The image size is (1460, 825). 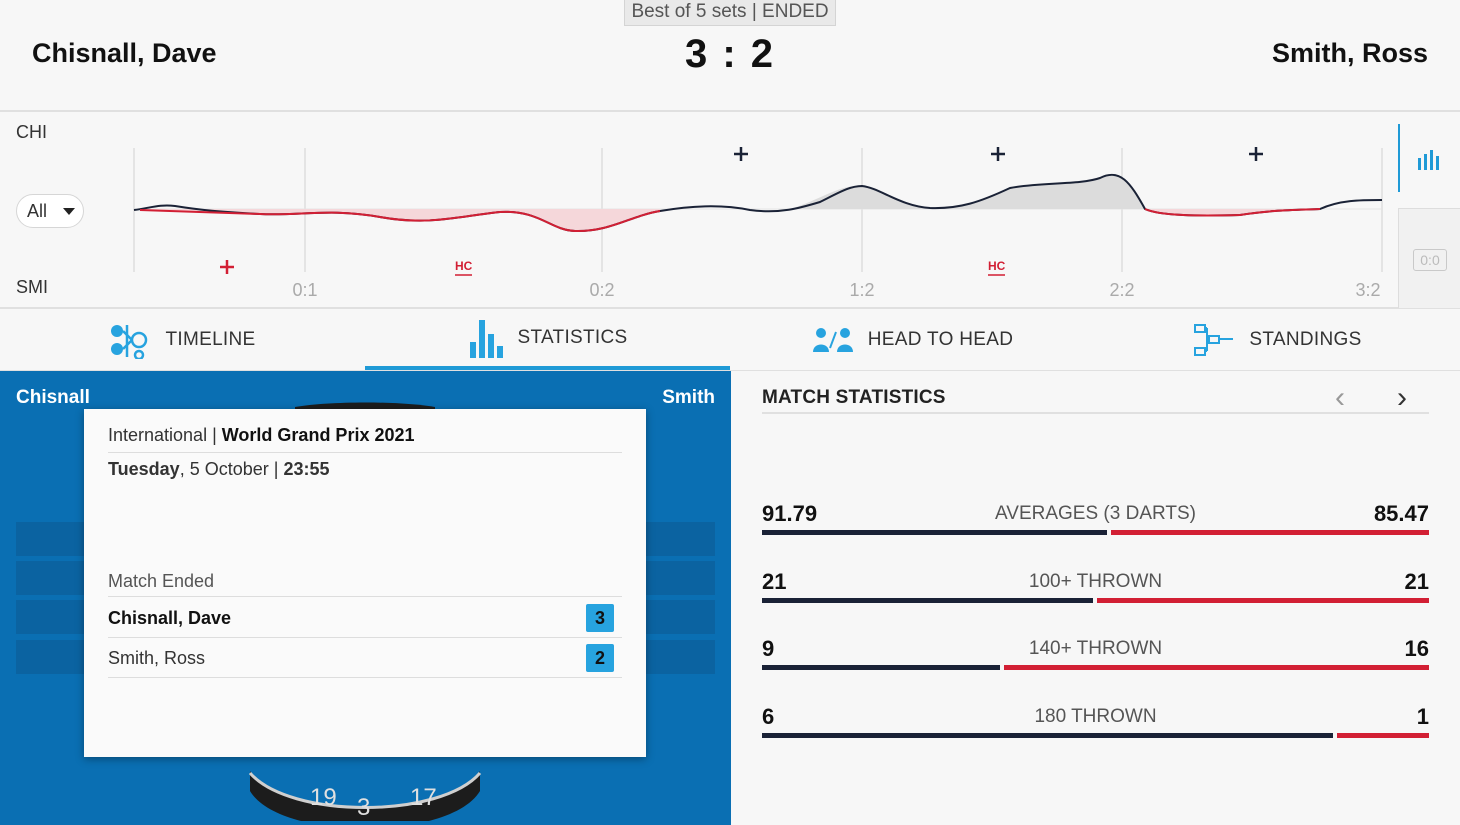 I want to click on tab-label: TIMELINE, so click(x=210, y=339).